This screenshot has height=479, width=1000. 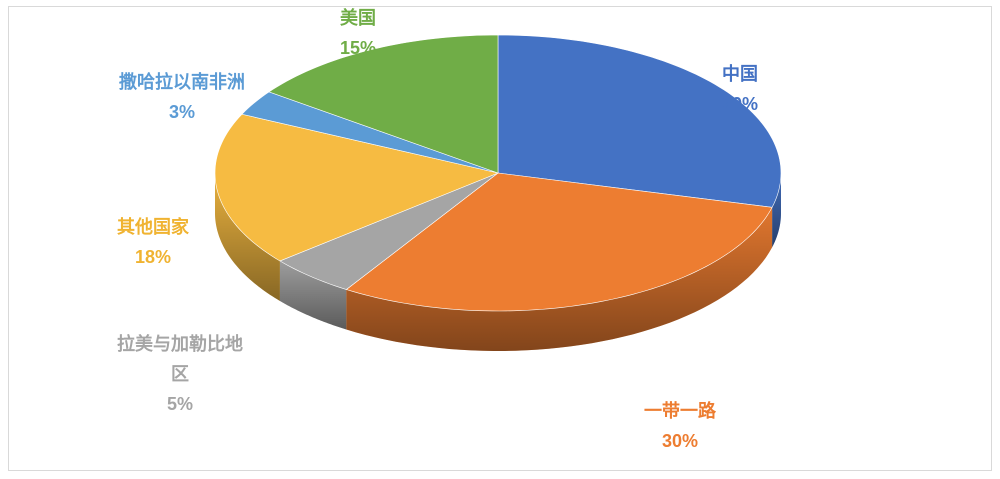 What do you see at coordinates (389, 231) in the screenshot?
I see `slice-拉美与加勒比地区` at bounding box center [389, 231].